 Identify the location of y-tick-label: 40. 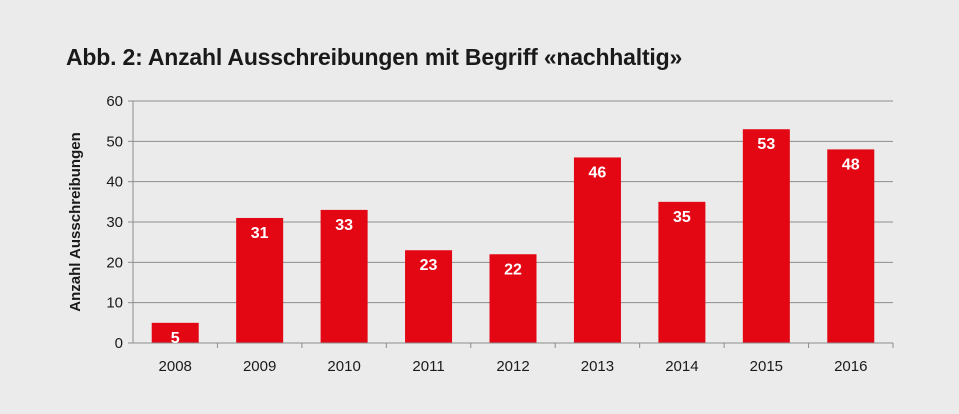
(114, 182).